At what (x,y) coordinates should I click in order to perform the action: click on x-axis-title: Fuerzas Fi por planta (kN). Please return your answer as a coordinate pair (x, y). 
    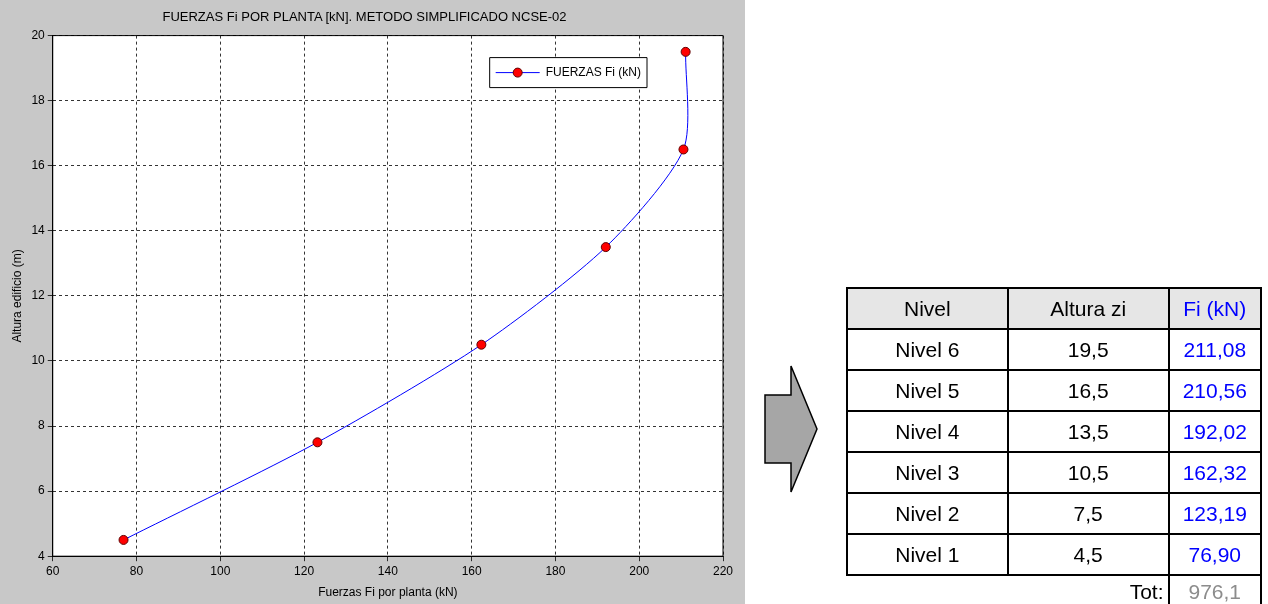
    Looking at the image, I should click on (388, 592).